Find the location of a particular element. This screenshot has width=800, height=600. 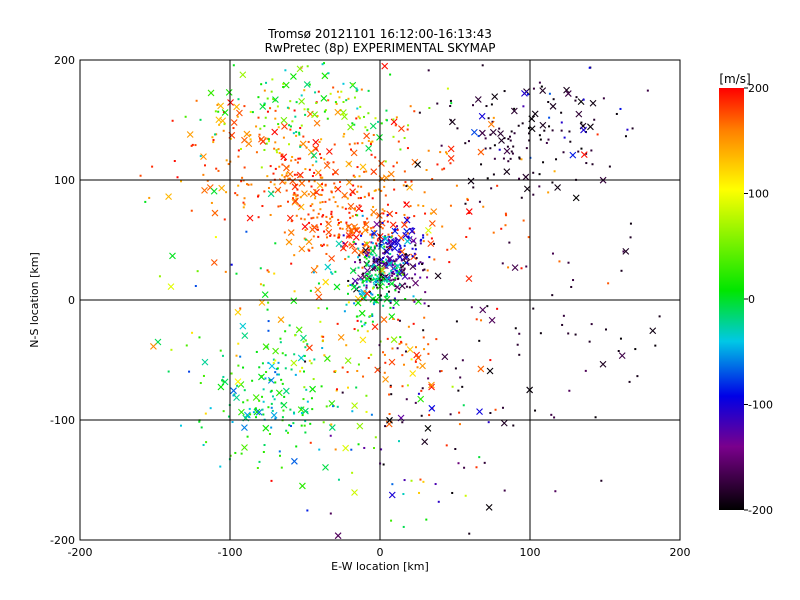

x-tick-label: -100 is located at coordinates (230, 552).